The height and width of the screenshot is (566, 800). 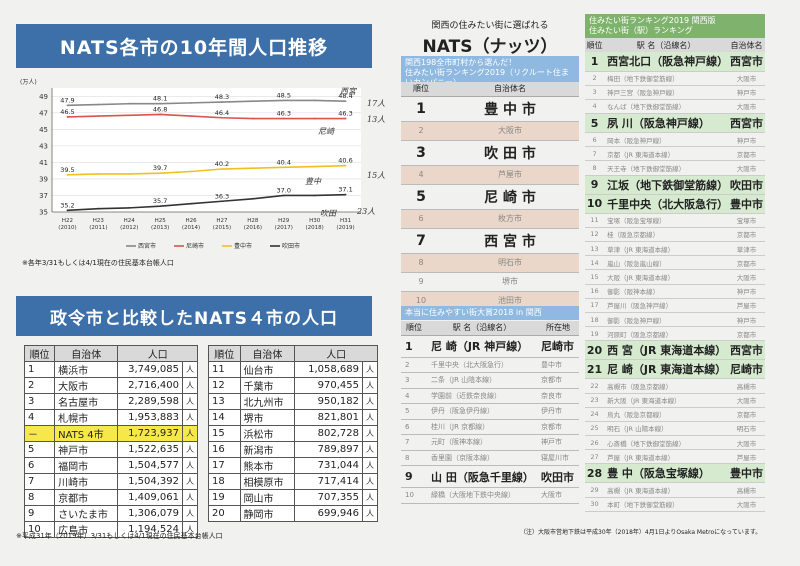 I want to click on chart-title: NATS各市の10年間人口推移, so click(x=194, y=46).